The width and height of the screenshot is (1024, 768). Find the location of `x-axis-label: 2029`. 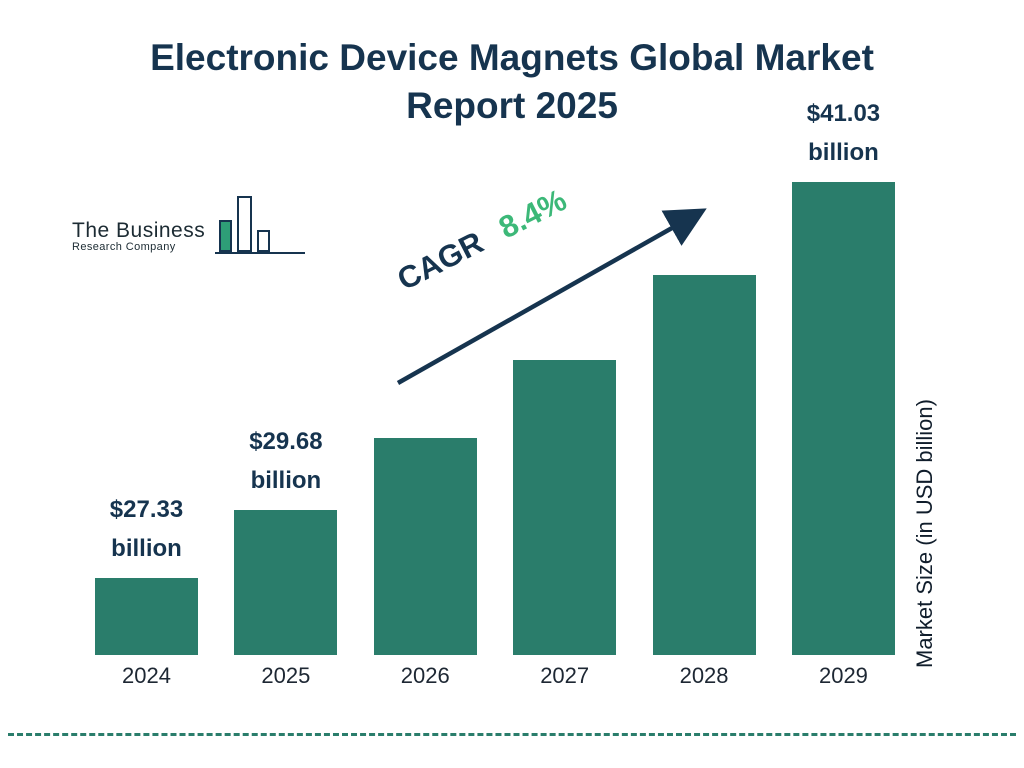

x-axis-label: 2029 is located at coordinates (843, 675).